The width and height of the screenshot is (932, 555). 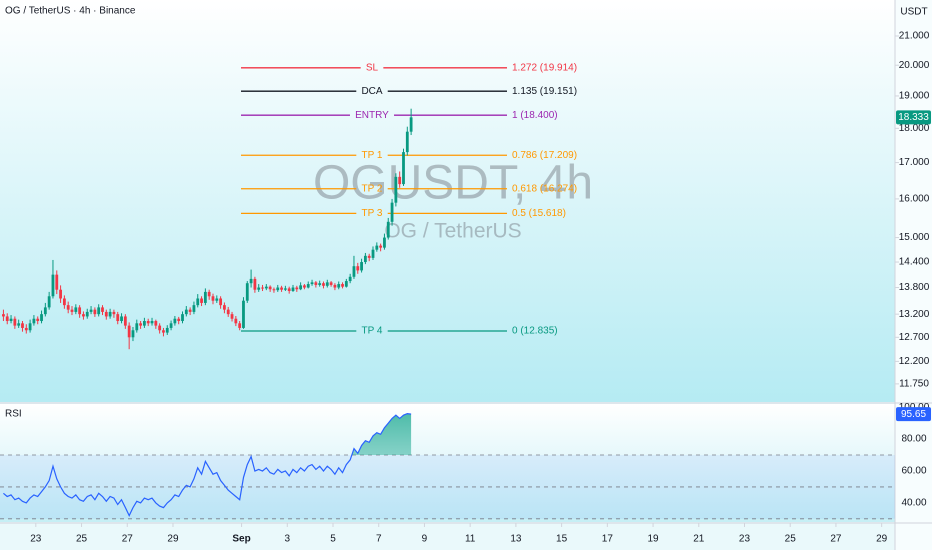 I want to click on rsi-line, so click(x=207, y=464).